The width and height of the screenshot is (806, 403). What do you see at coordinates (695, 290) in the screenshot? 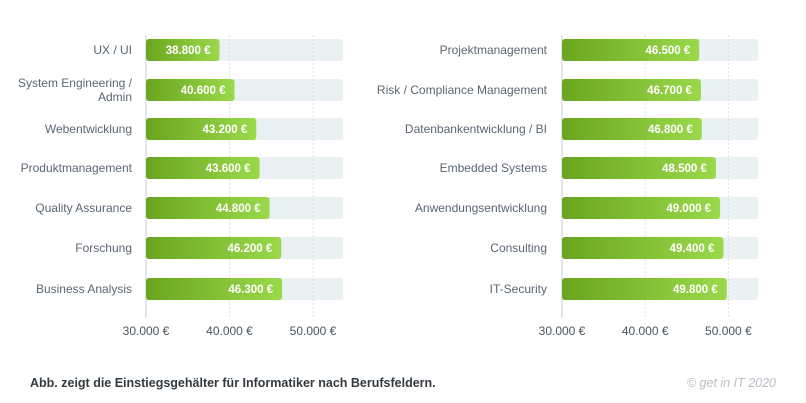
I see `bar-value-label: 49.800 €` at bounding box center [695, 290].